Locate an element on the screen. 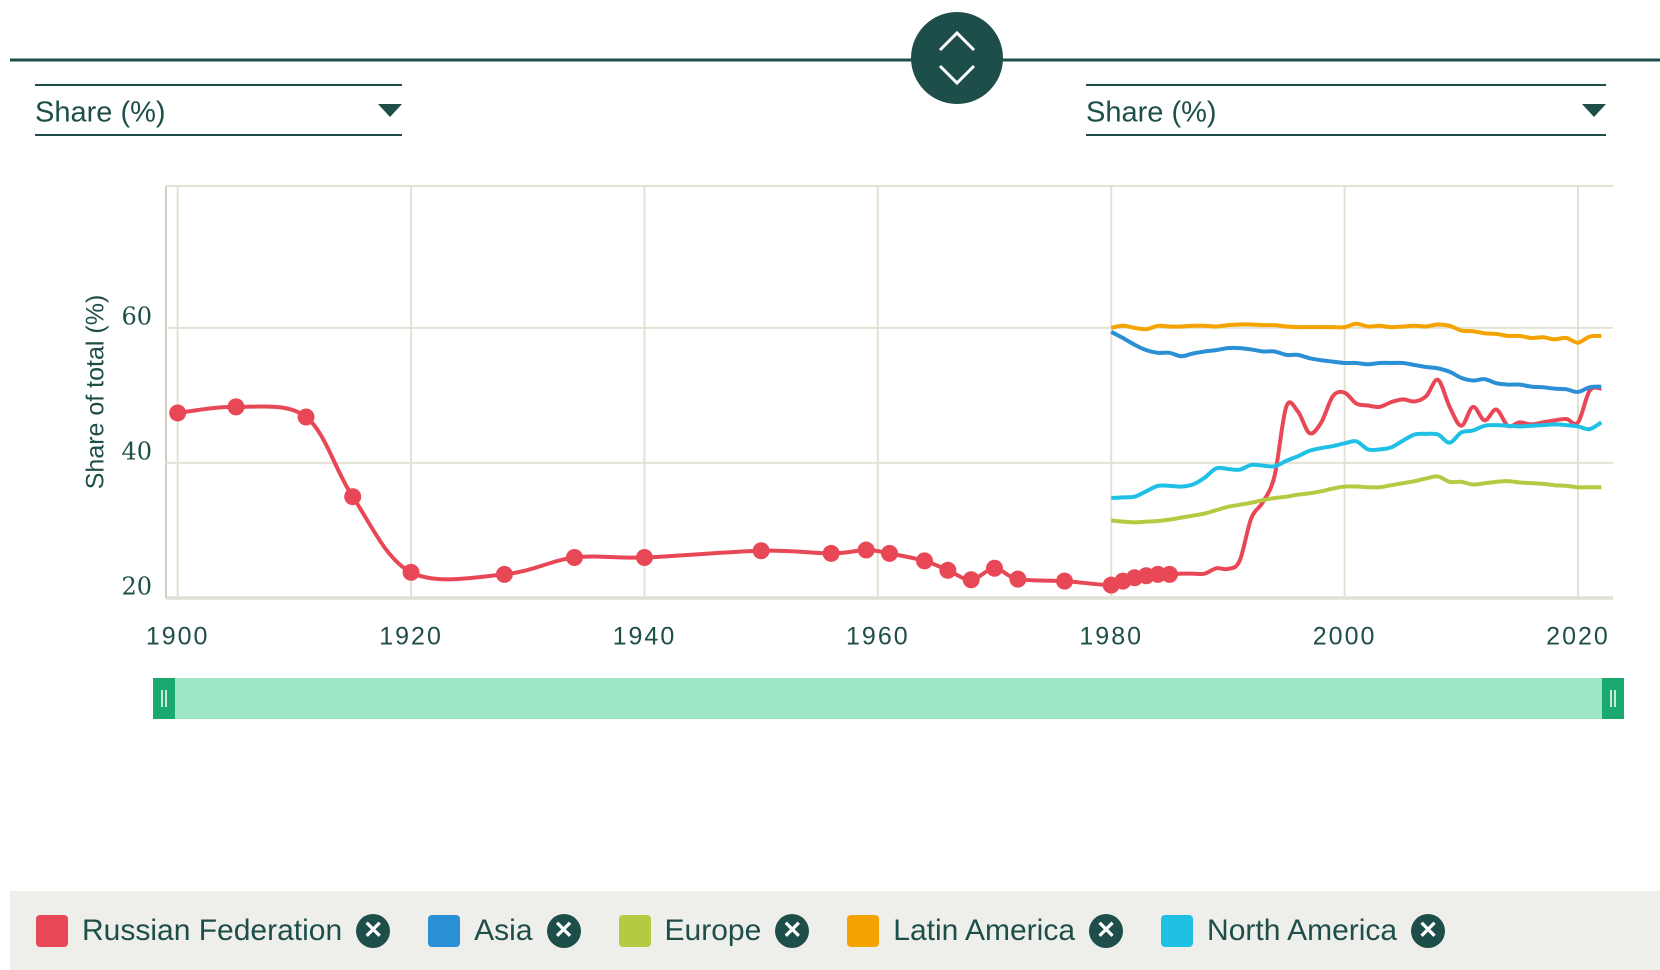 The height and width of the screenshot is (970, 1660). y-tick-label: 20 is located at coordinates (136, 587).